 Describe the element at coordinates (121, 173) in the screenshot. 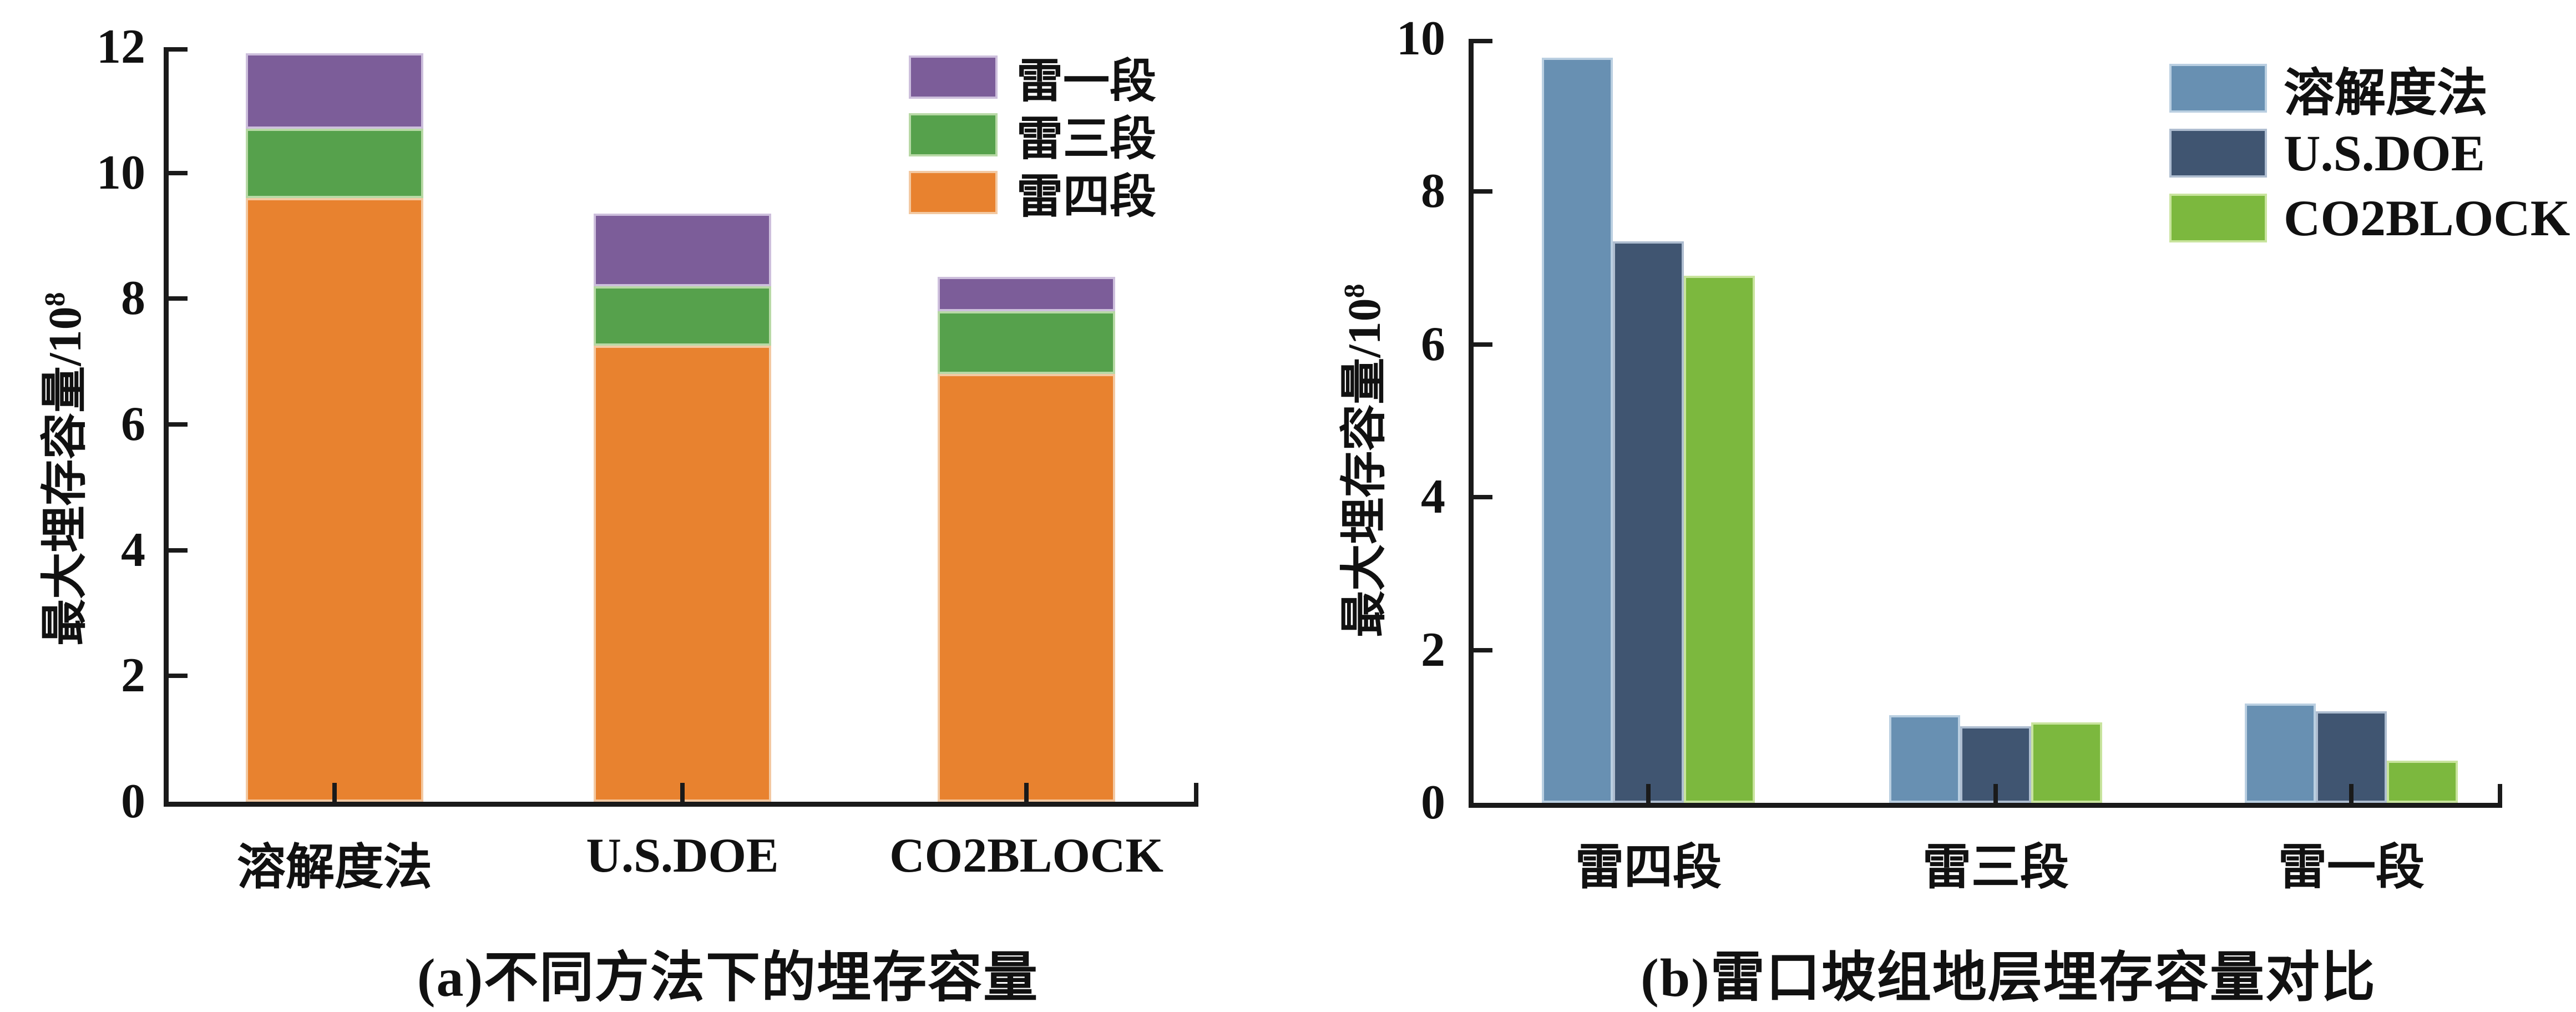

I see `y-tick-label-a-10: 10` at that location.